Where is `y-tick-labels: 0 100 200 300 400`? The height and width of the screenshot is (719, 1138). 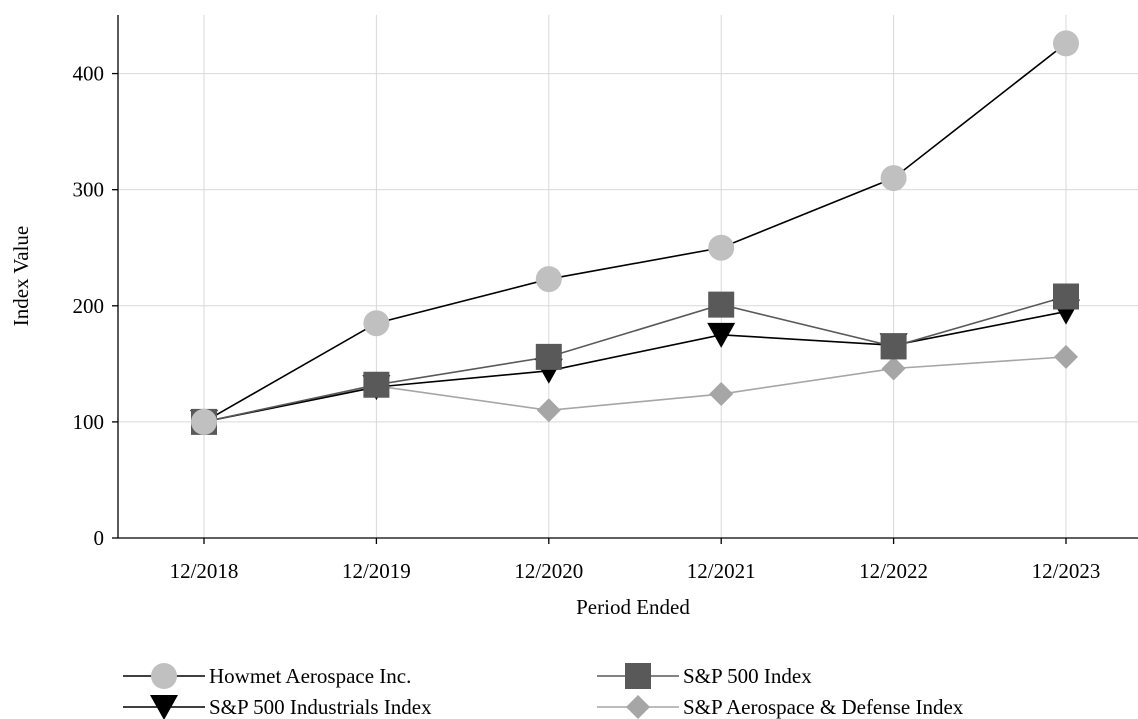
y-tick-labels: 0 100 200 300 400 is located at coordinates (95, 306).